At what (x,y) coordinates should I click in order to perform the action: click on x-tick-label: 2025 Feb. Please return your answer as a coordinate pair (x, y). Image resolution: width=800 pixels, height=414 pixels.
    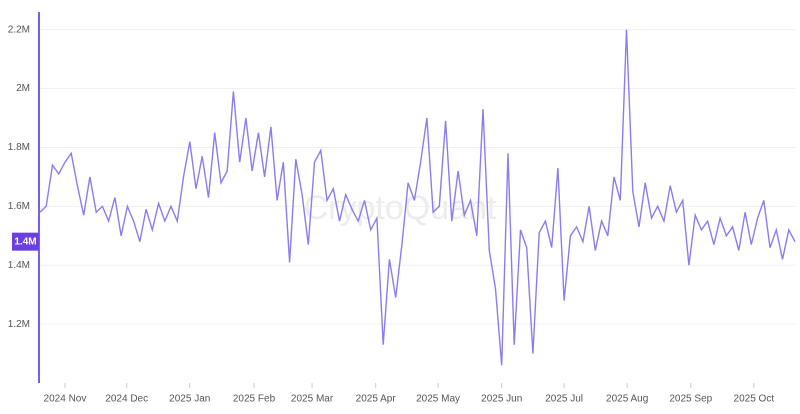
    Looking at the image, I should click on (254, 399).